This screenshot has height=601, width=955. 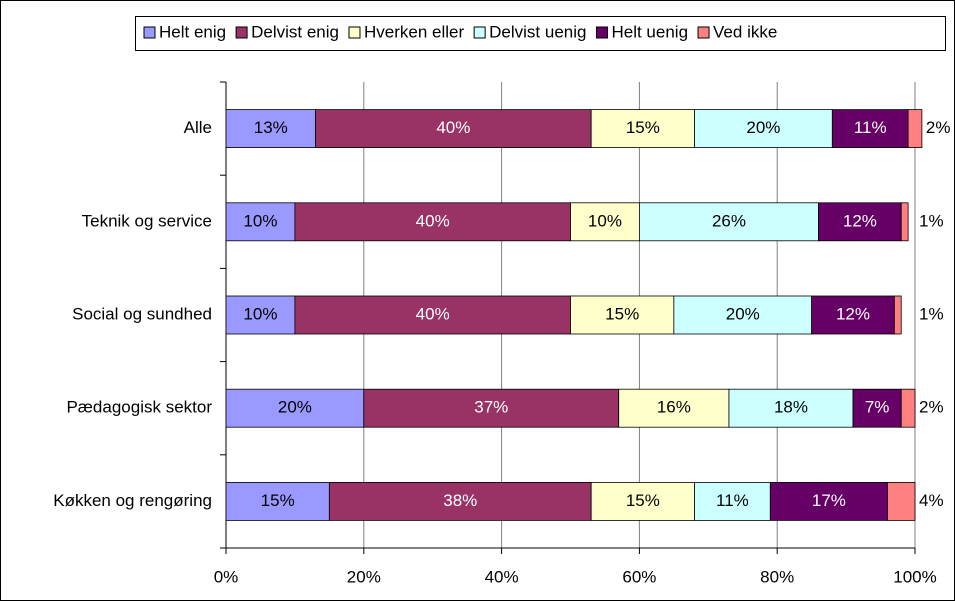 I want to click on y-tick-label: Alle, so click(x=198, y=127).